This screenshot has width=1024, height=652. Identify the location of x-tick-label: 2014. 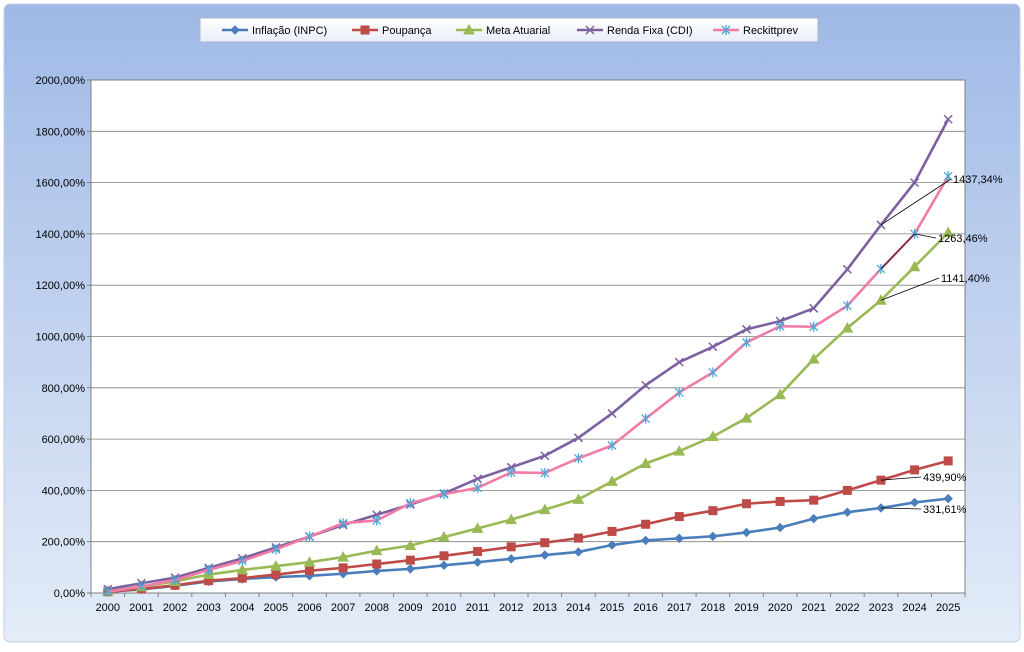
(578, 608).